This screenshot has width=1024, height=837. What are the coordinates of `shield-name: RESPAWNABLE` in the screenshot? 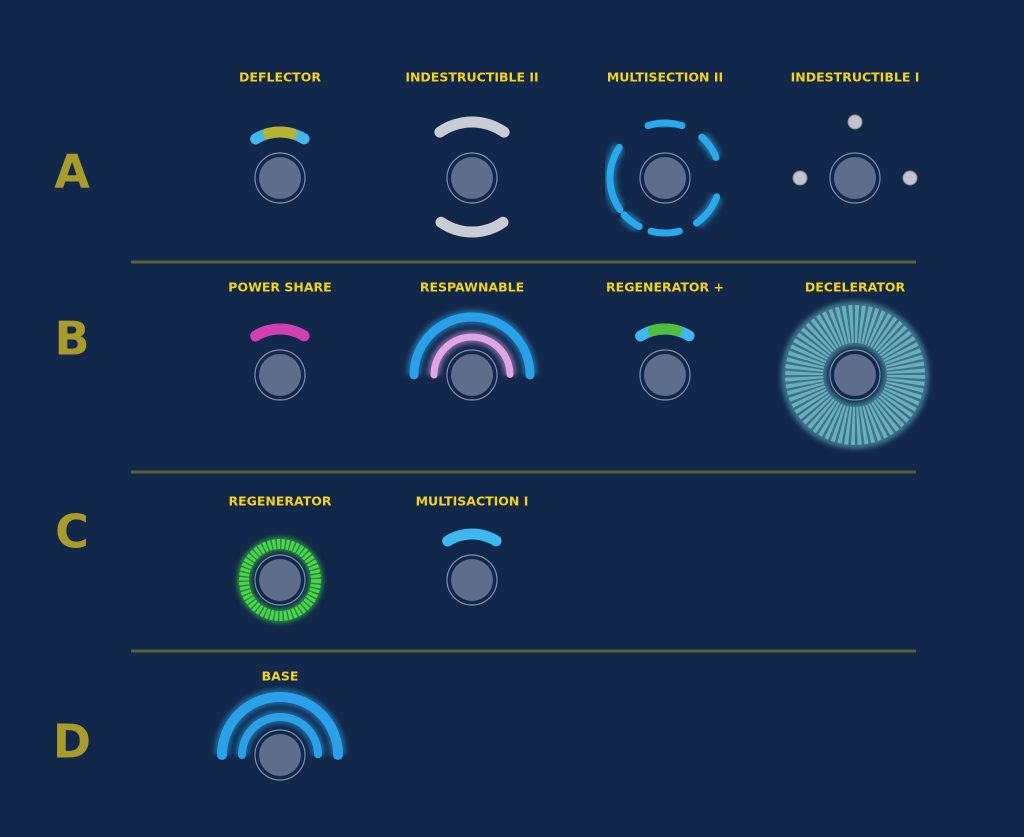 It's located at (472, 287).